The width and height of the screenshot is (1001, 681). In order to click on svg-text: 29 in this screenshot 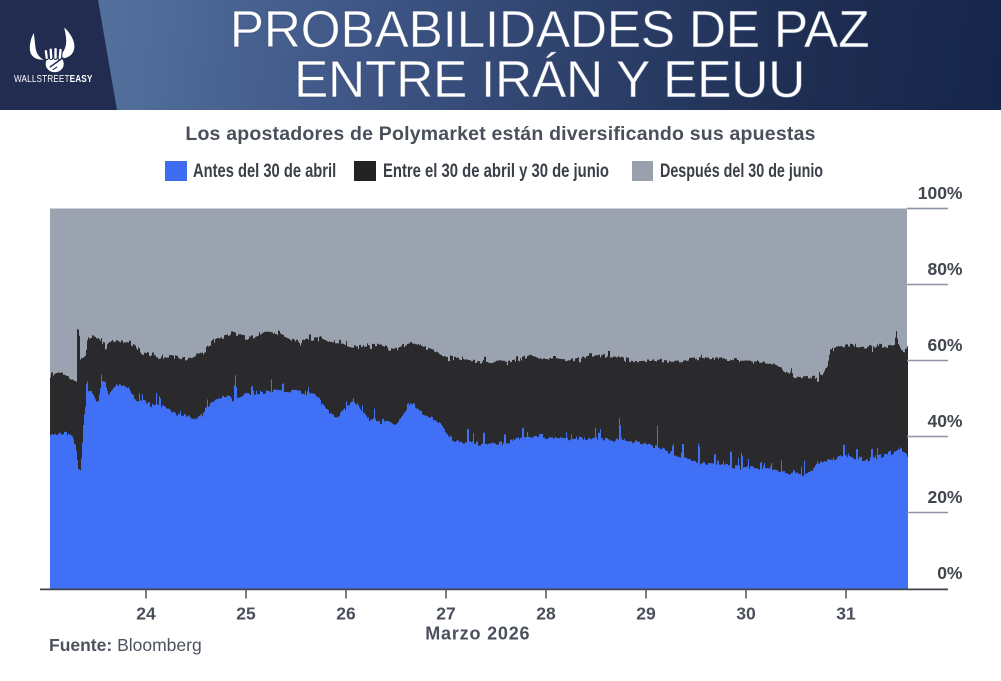, I will do `click(646, 613)`.